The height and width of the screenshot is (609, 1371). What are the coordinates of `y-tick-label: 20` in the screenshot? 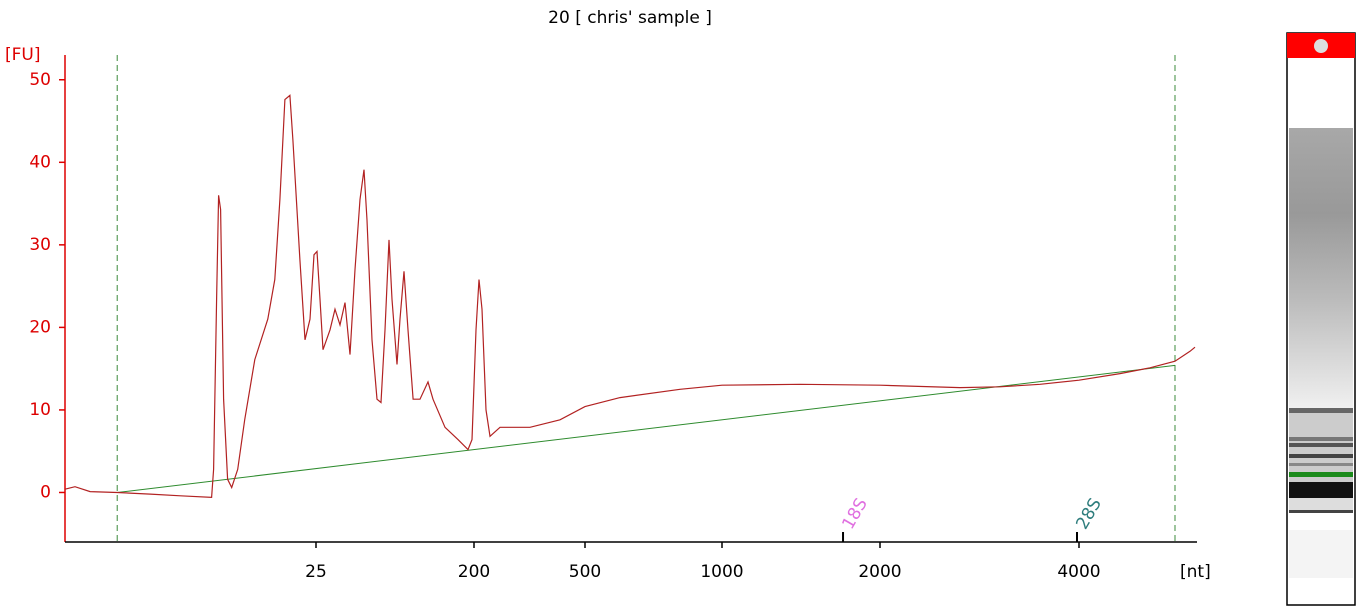 It's located at (40, 327).